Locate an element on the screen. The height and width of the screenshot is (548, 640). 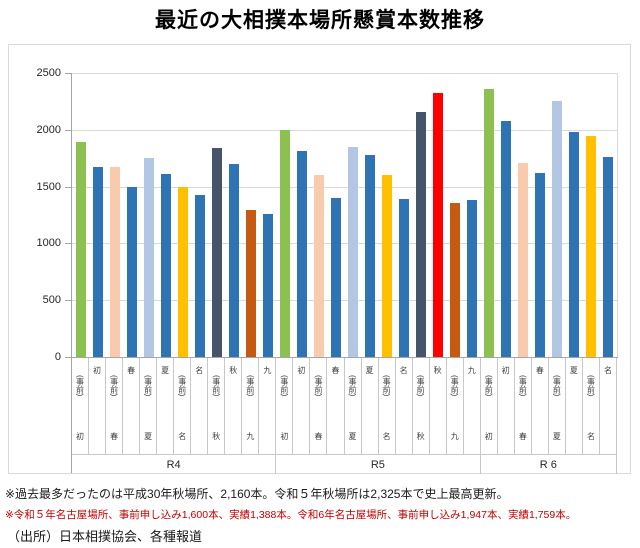
y-axis-tick-label: 2500 is located at coordinates (48, 73).